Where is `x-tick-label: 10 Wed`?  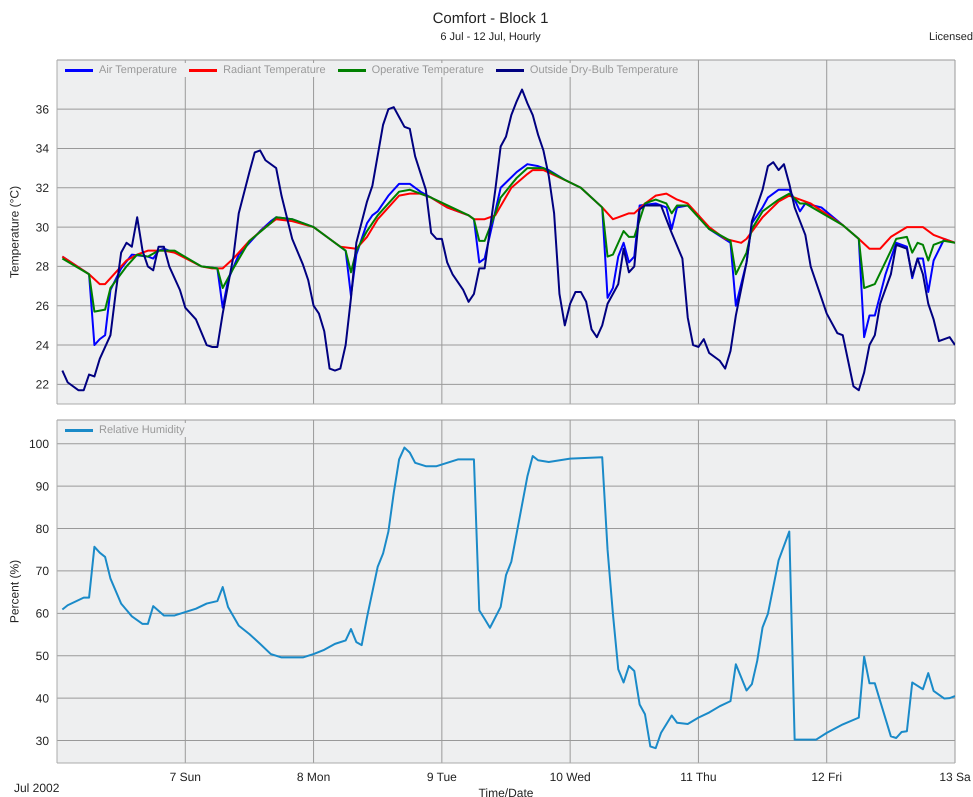
x-tick-label: 10 Wed is located at coordinates (570, 777).